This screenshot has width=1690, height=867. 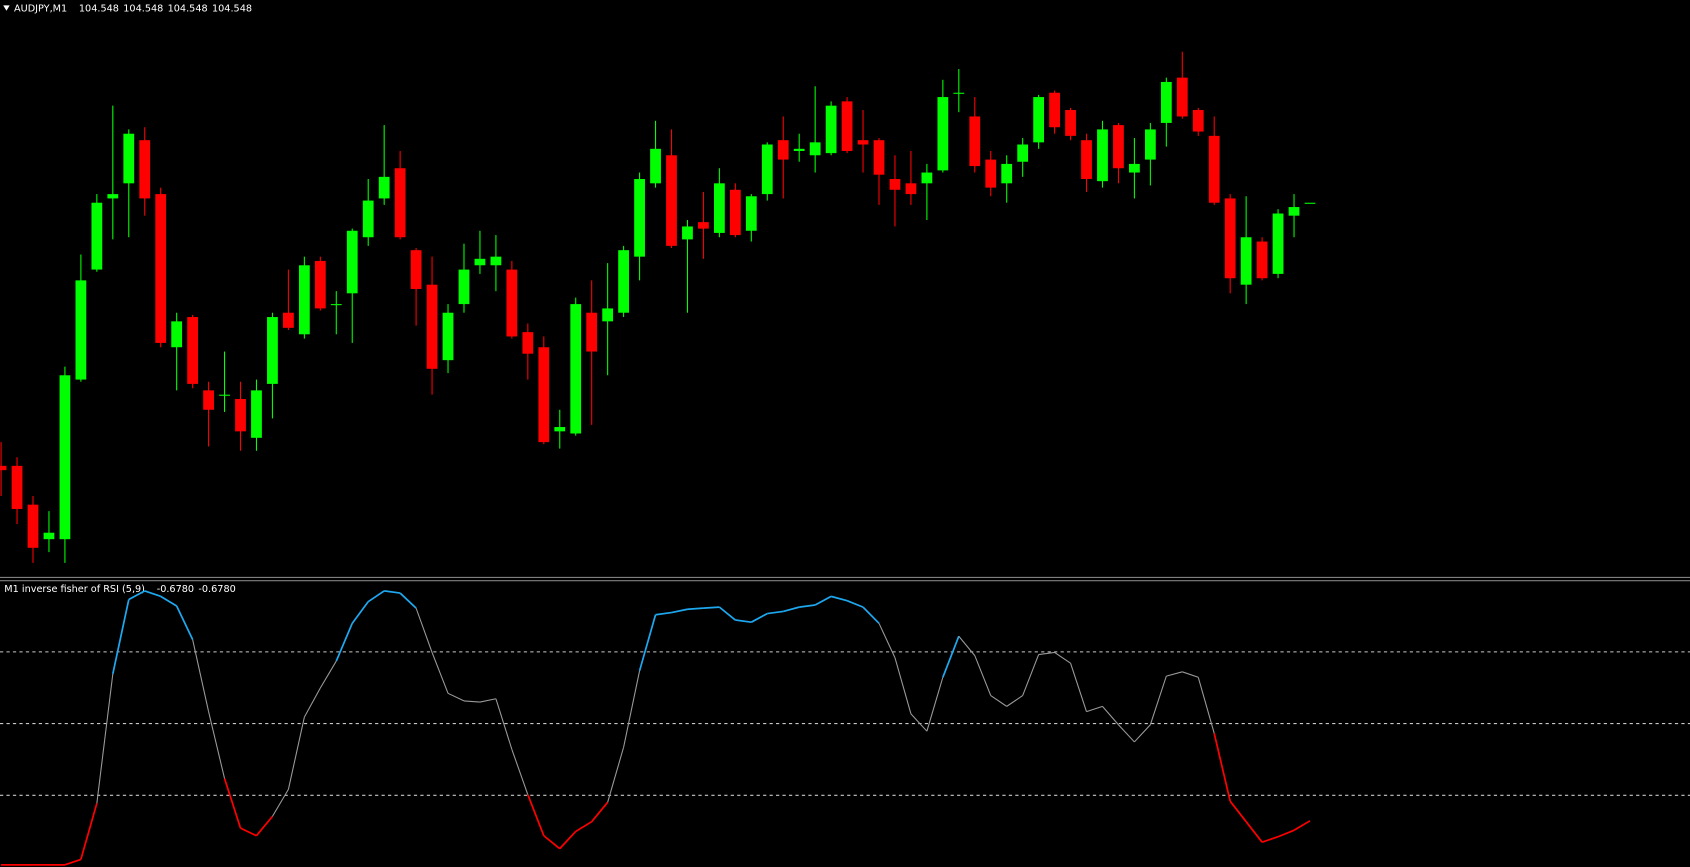 What do you see at coordinates (6, 8) in the screenshot?
I see `menu-triangle` at bounding box center [6, 8].